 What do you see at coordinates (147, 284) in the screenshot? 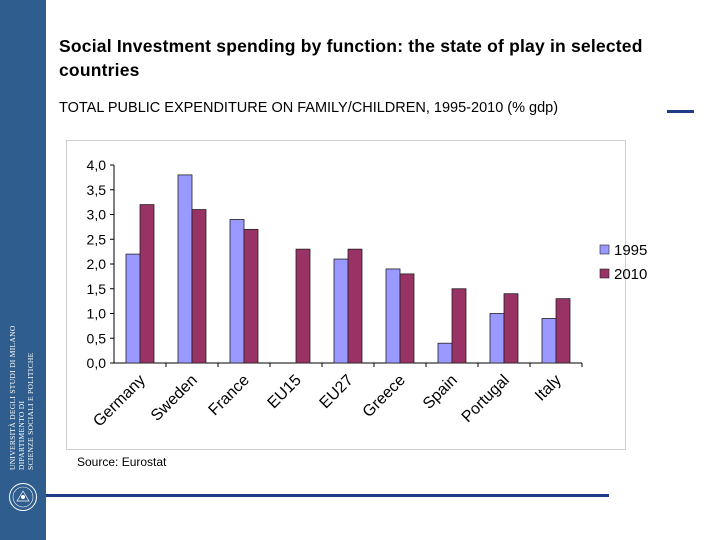
I see `bar-2010-germany` at bounding box center [147, 284].